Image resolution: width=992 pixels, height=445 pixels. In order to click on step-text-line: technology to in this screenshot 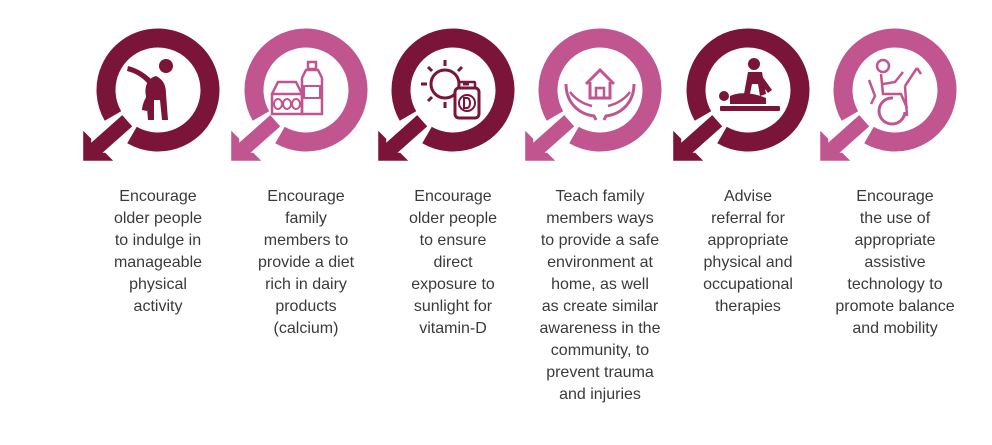, I will do `click(895, 284)`.